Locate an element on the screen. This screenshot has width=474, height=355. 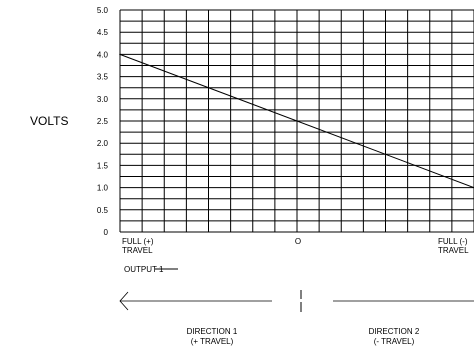
x-label-right-line1: FULL (-) is located at coordinates (453, 241).